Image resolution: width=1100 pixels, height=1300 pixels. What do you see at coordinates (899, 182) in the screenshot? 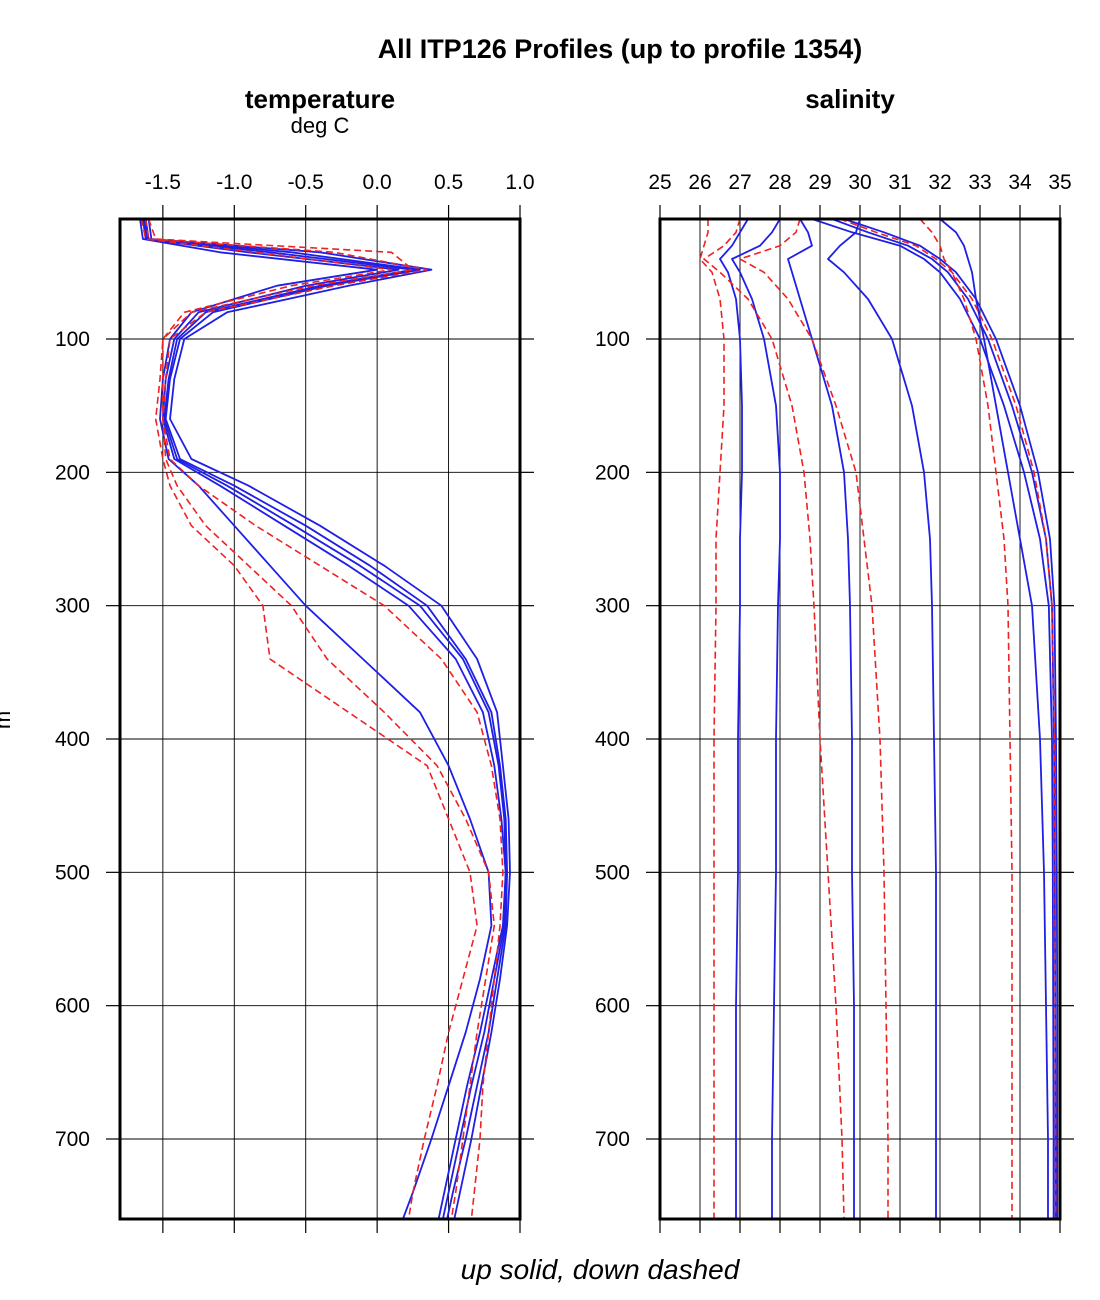
I see `salinity-xtick-label-6: 31` at bounding box center [899, 182].